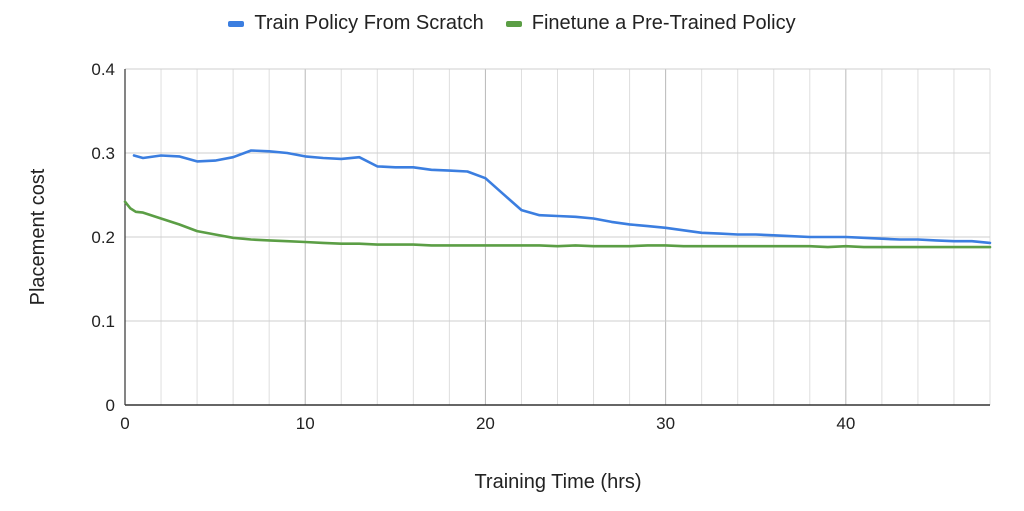 The height and width of the screenshot is (511, 1024). I want to click on legend-label-finetune: Finetune a Pre-Trained Policy, so click(663, 23).